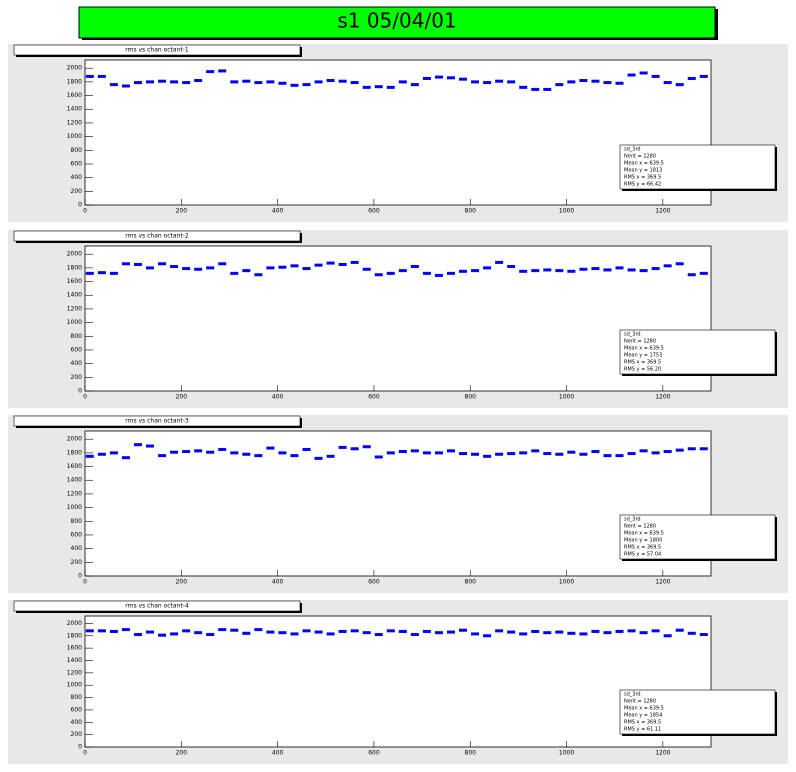 The width and height of the screenshot is (796, 772). I want to click on x-tick-label: 600, so click(374, 753).